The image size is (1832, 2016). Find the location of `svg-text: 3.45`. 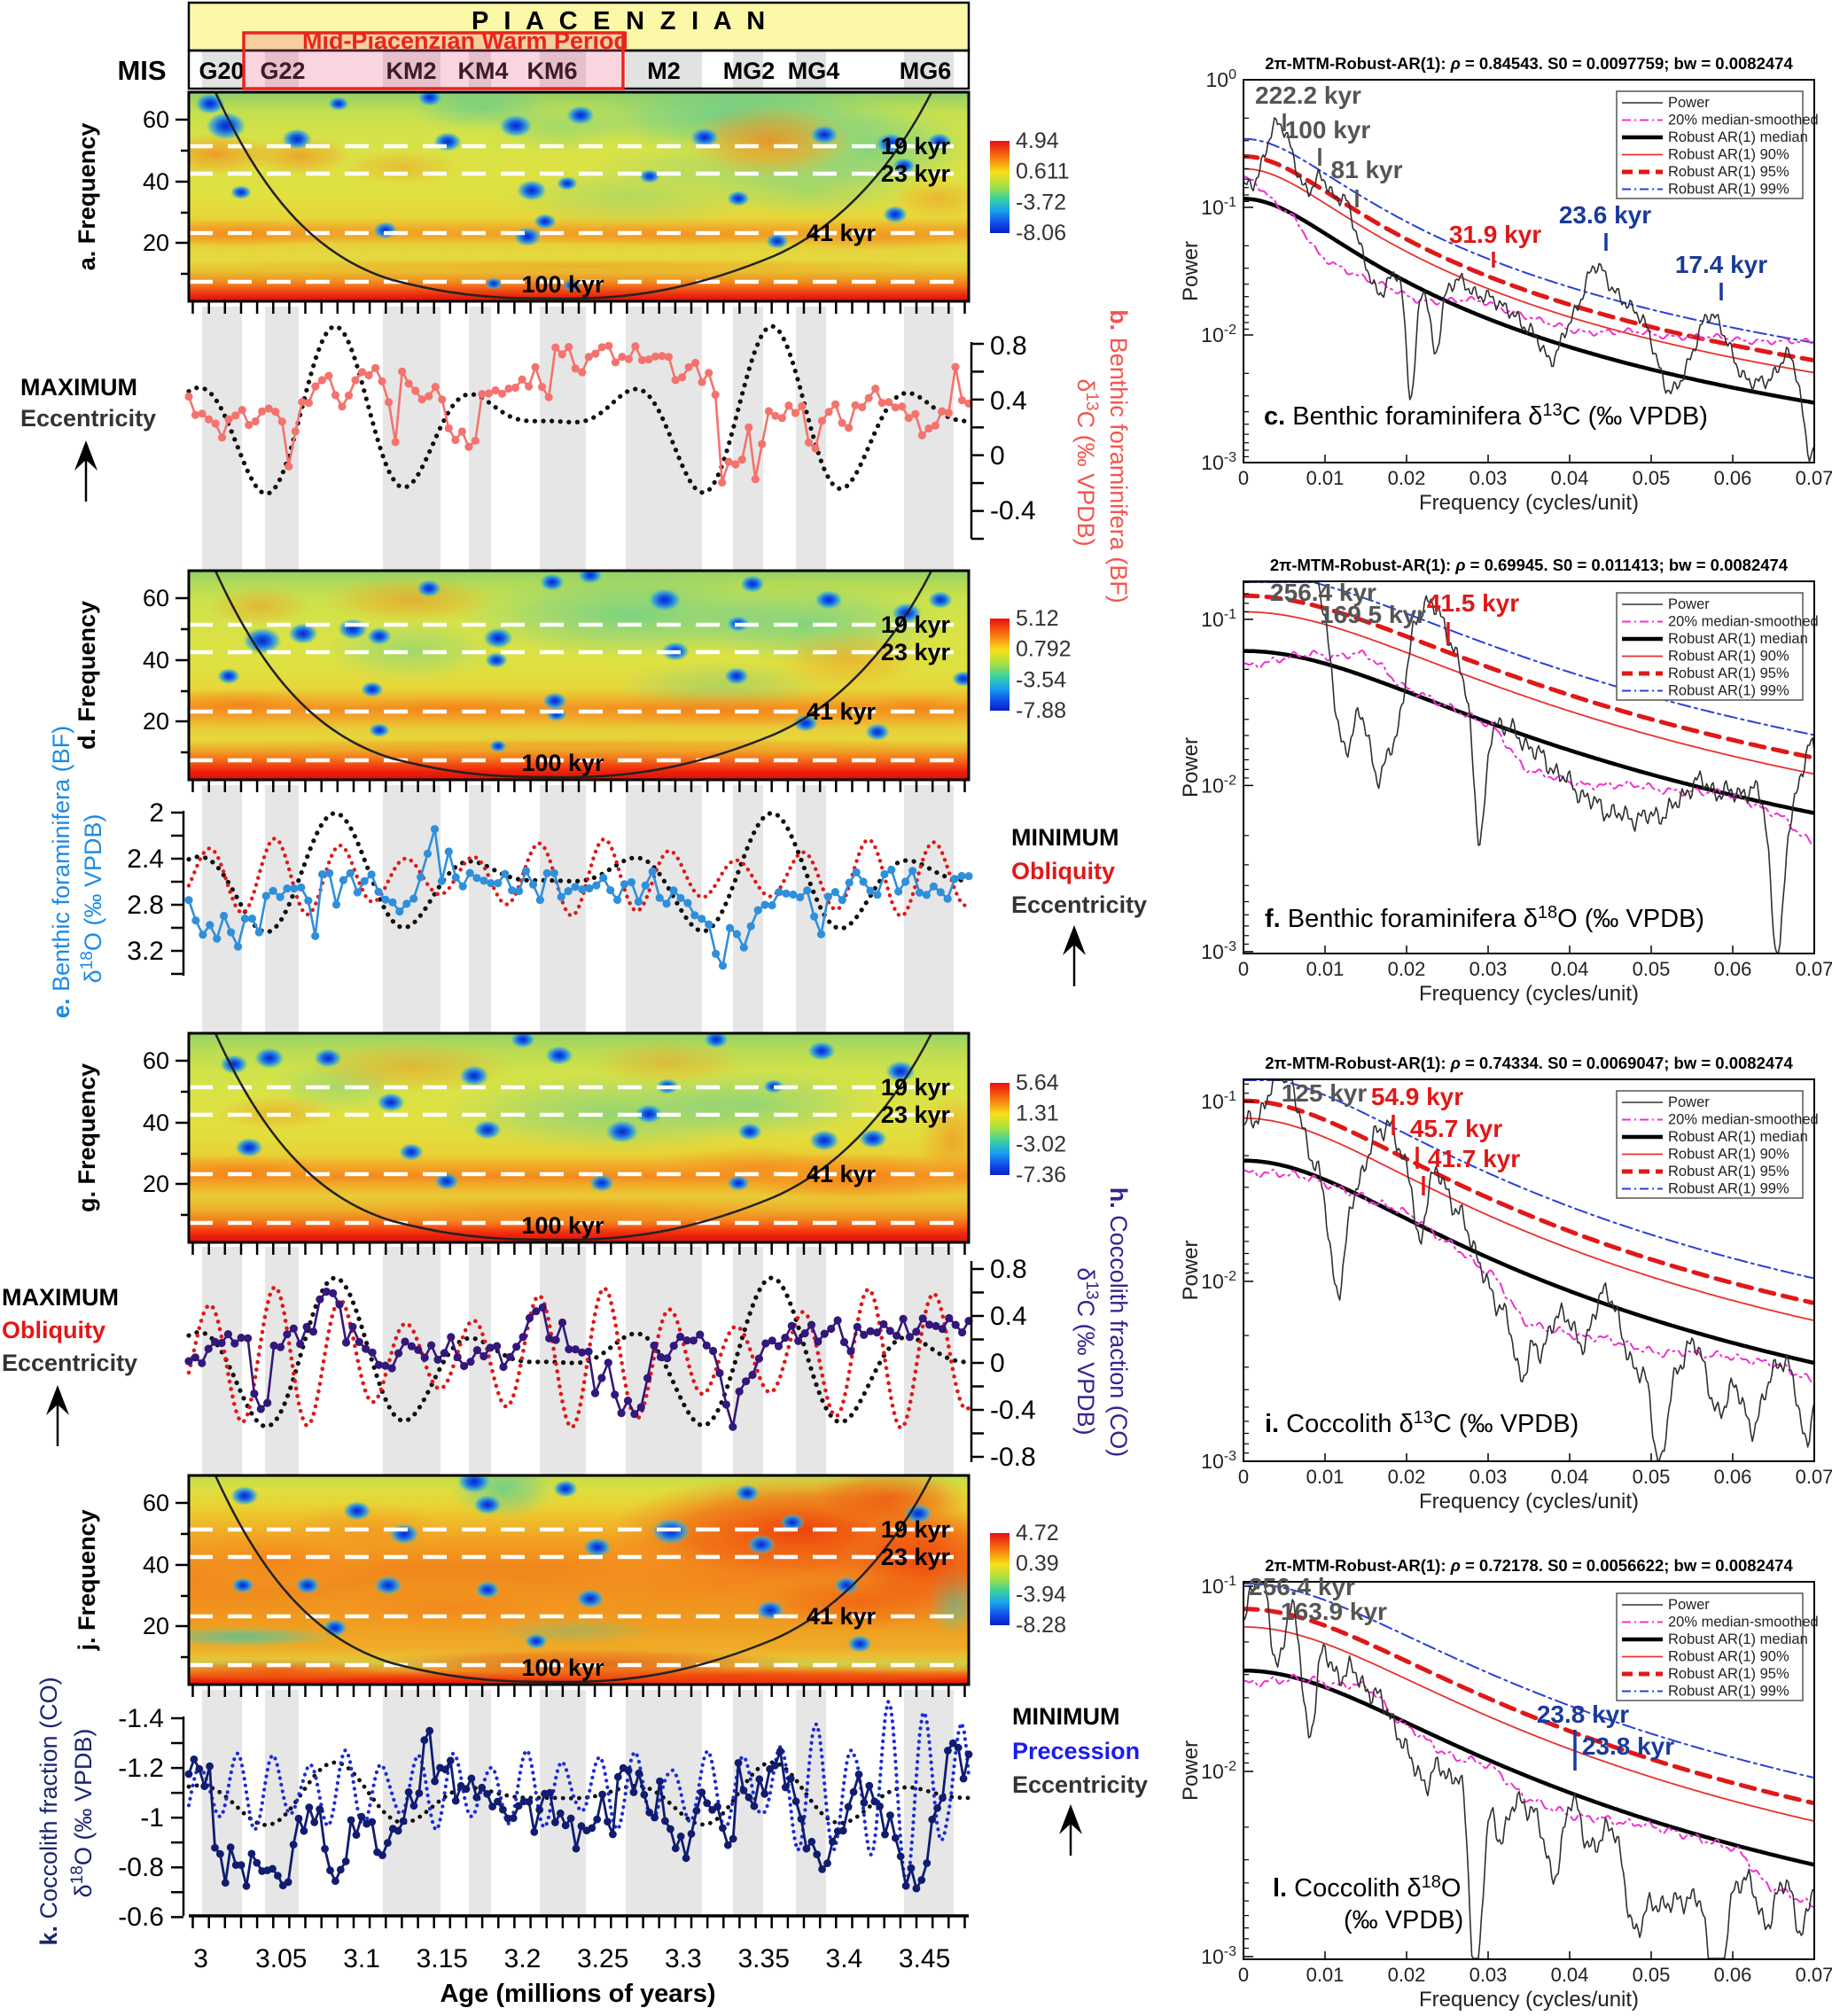

svg-text: 3.45 is located at coordinates (924, 1959).